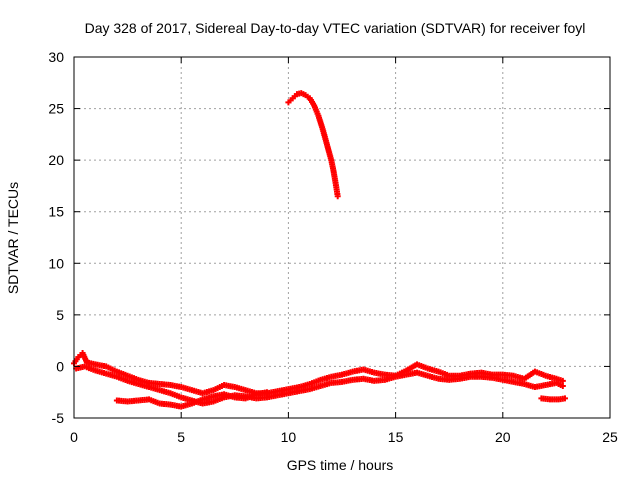 This screenshot has width=640, height=480. I want to click on x-tick-label: 5, so click(181, 437).